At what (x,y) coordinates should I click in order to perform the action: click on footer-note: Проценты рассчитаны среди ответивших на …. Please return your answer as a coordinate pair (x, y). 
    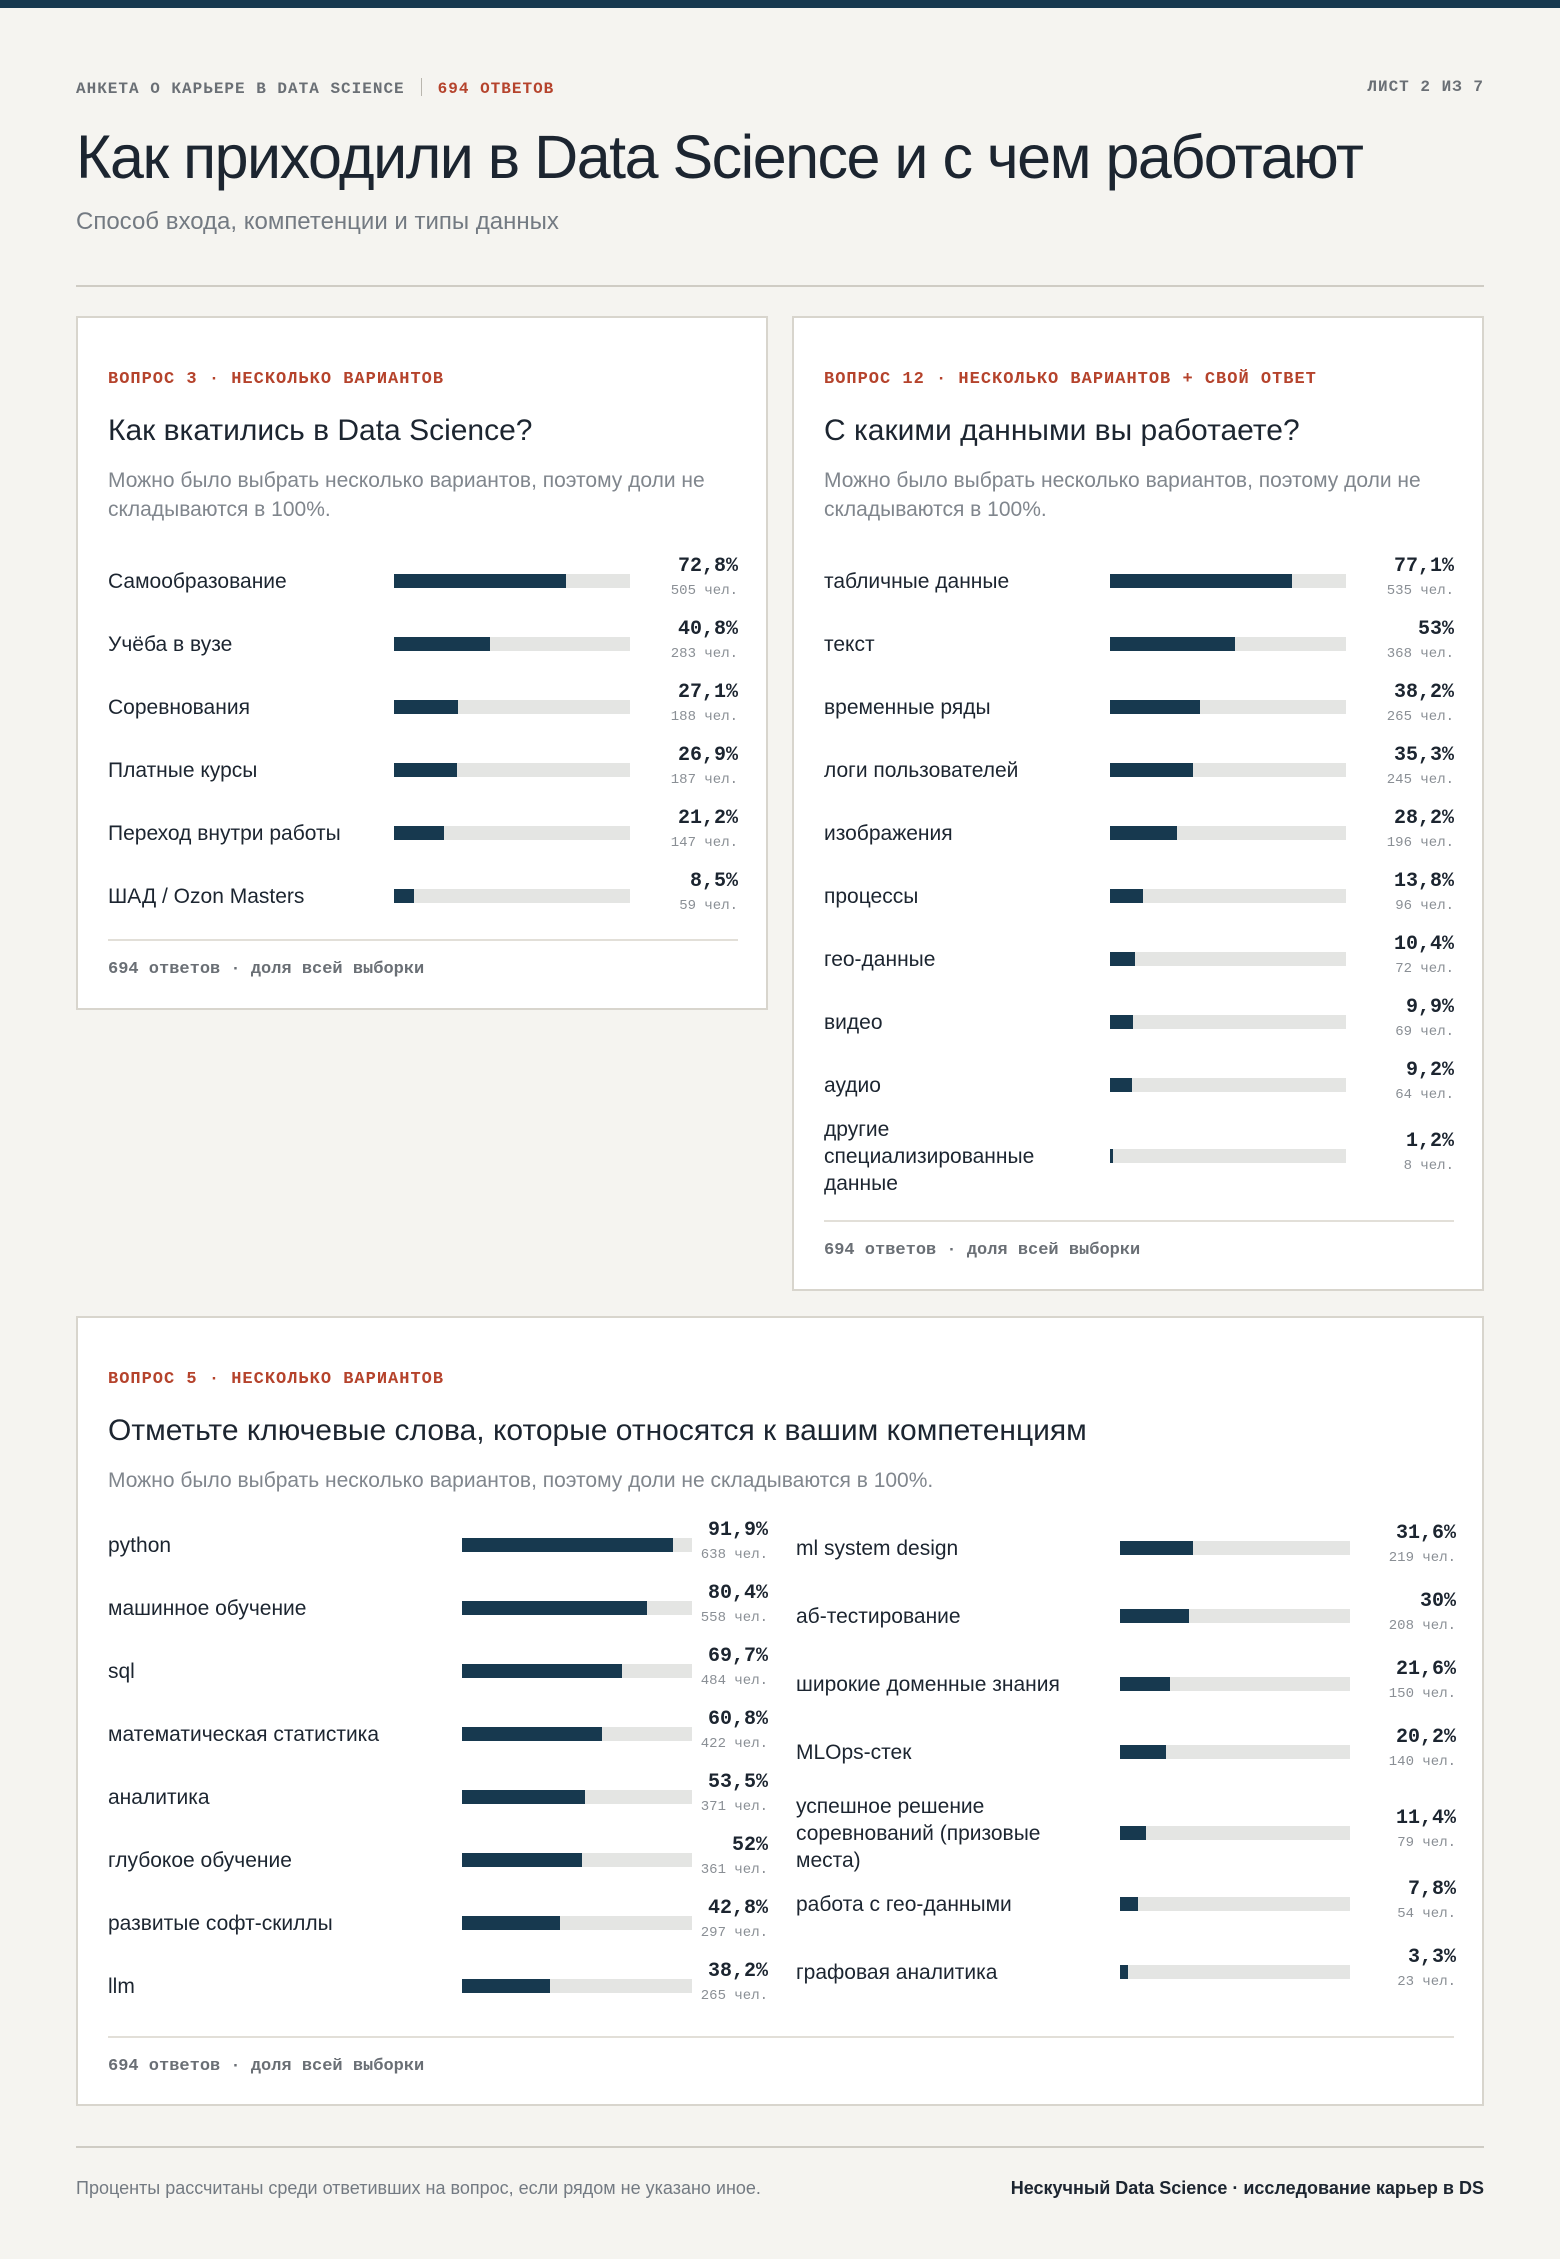
    Looking at the image, I should click on (418, 2188).